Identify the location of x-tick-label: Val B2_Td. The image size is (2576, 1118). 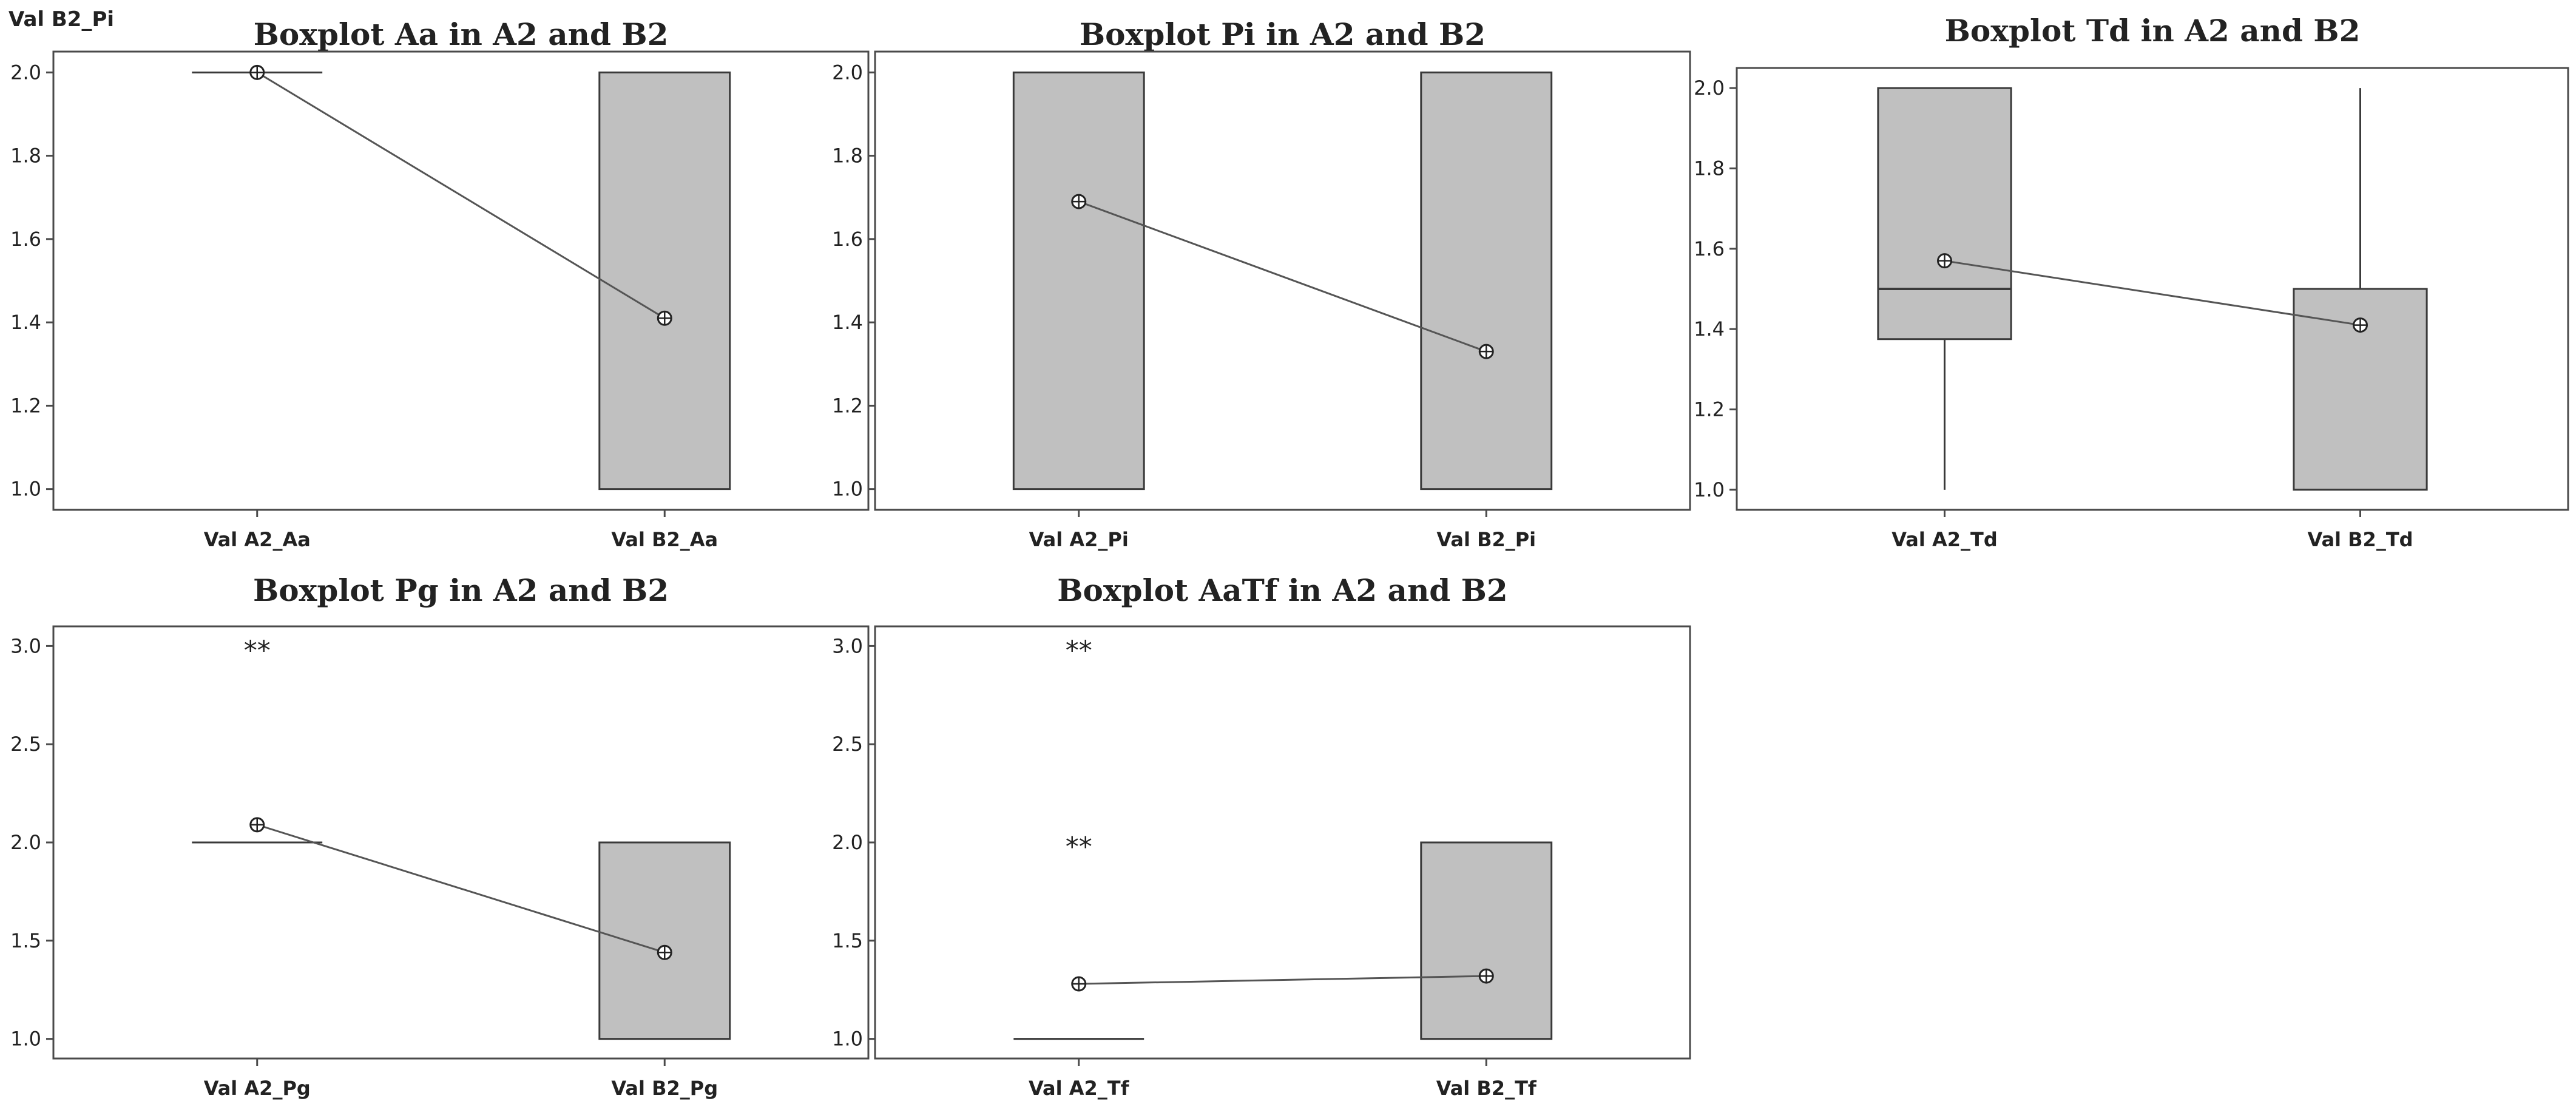
(2360, 540).